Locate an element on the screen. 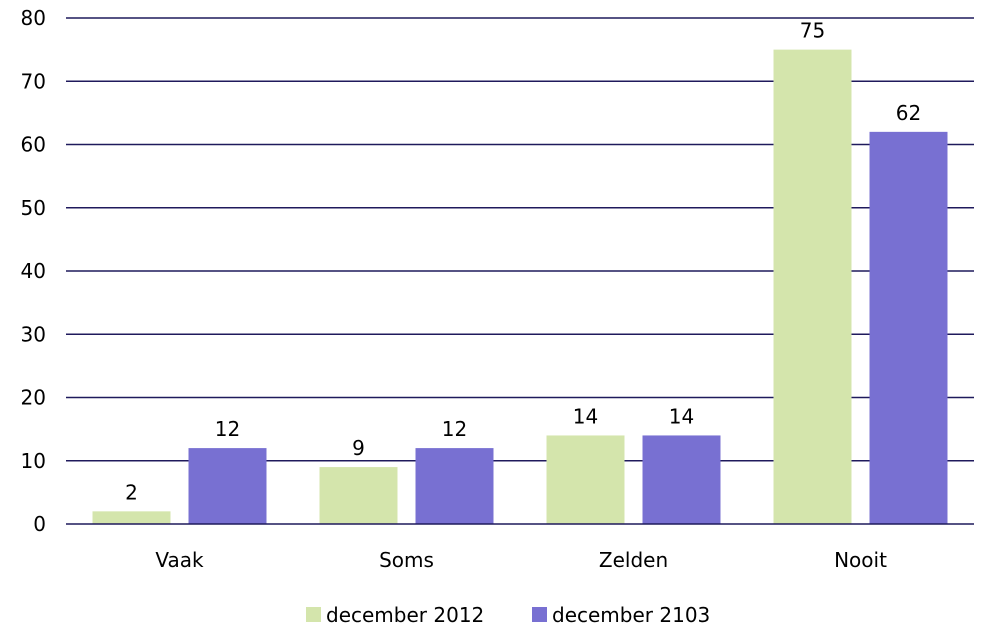 The width and height of the screenshot is (984, 629). x-category-label: Soms is located at coordinates (406, 560).